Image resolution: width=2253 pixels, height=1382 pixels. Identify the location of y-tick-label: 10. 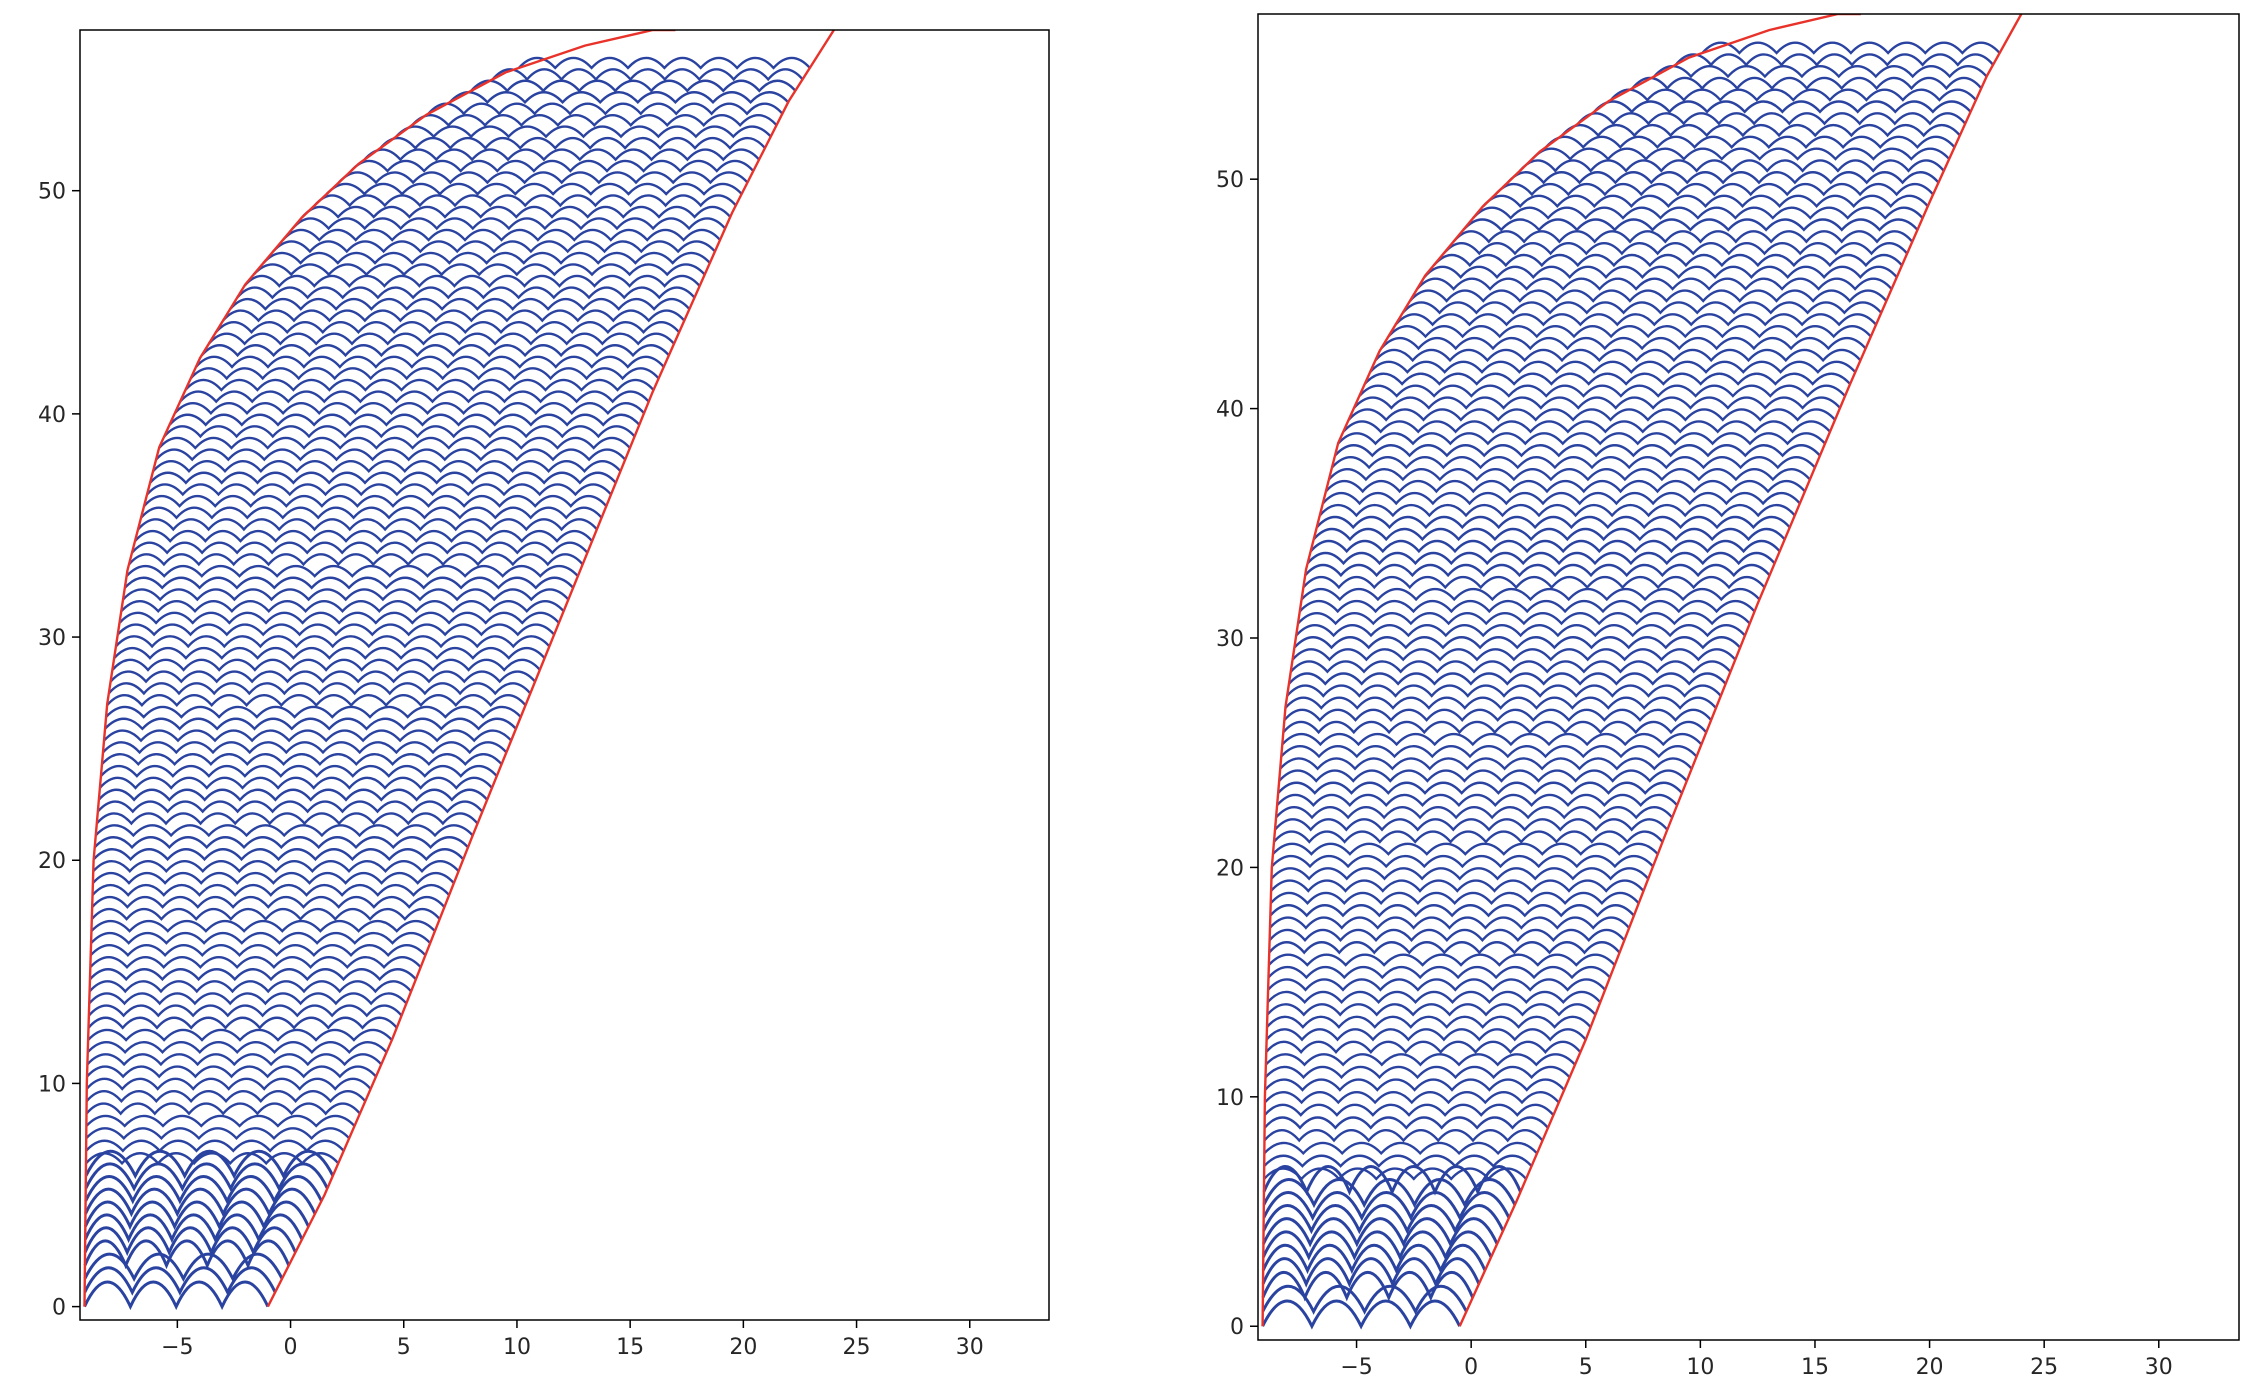
(1230, 1098).